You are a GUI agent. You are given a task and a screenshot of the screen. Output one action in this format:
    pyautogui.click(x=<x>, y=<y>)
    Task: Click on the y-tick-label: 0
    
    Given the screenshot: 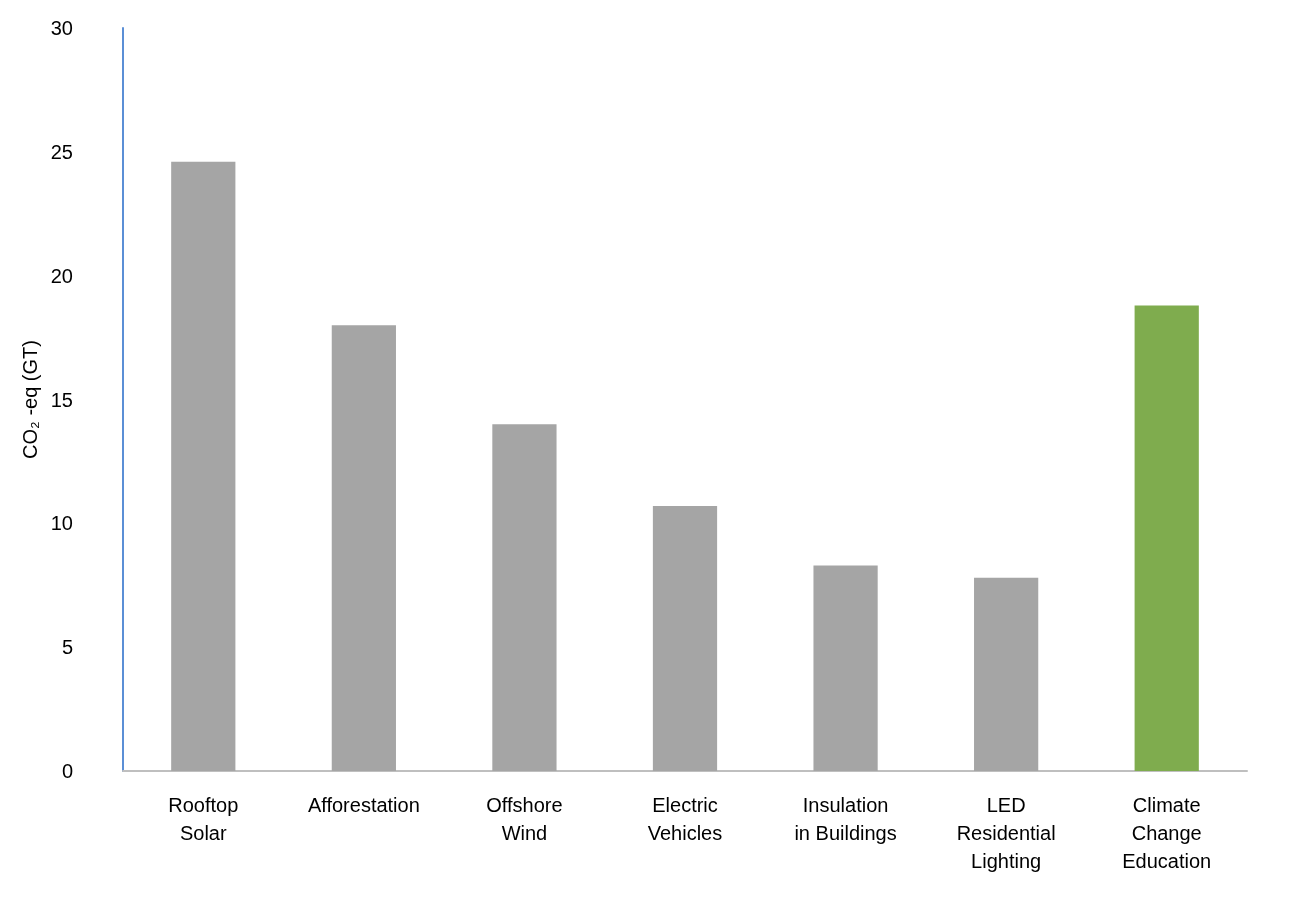 What is the action you would take?
    pyautogui.click(x=67, y=771)
    